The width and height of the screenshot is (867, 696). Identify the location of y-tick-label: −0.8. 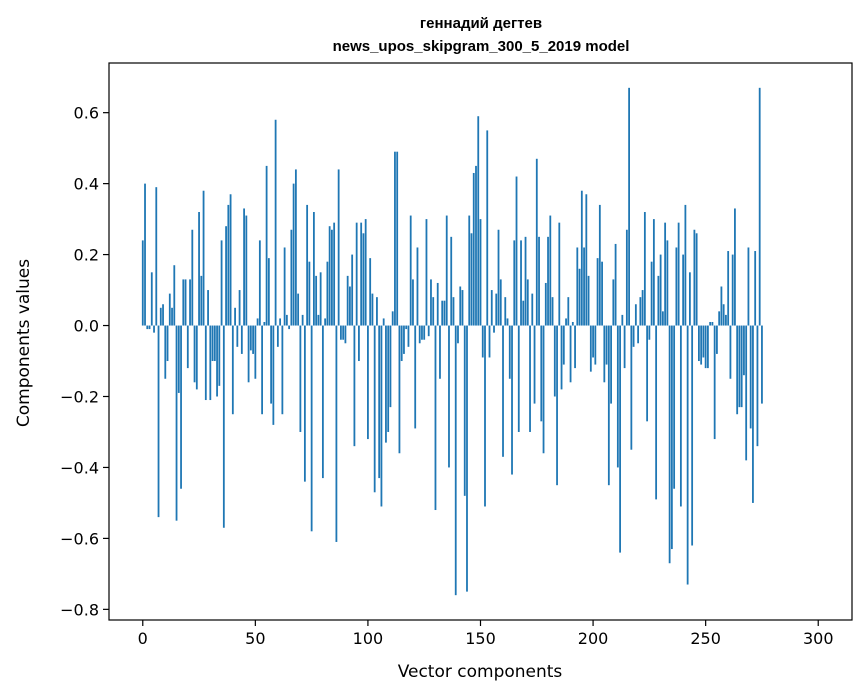
(79, 609).